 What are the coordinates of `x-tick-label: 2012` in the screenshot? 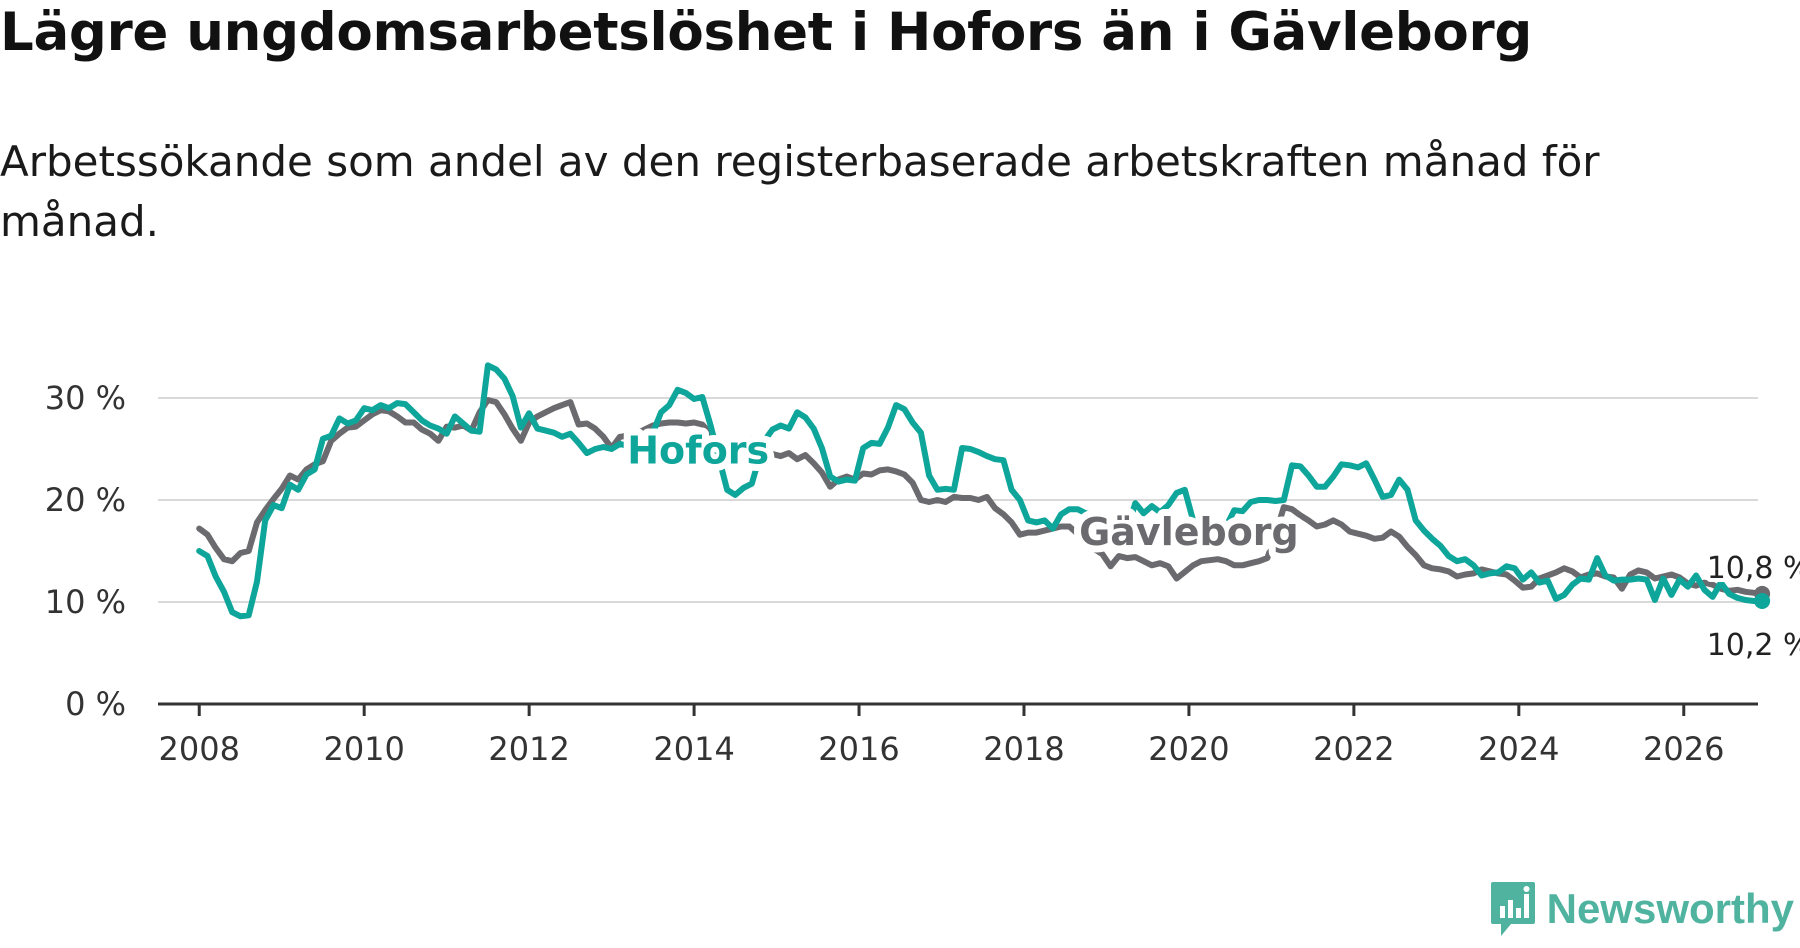 It's located at (528, 749).